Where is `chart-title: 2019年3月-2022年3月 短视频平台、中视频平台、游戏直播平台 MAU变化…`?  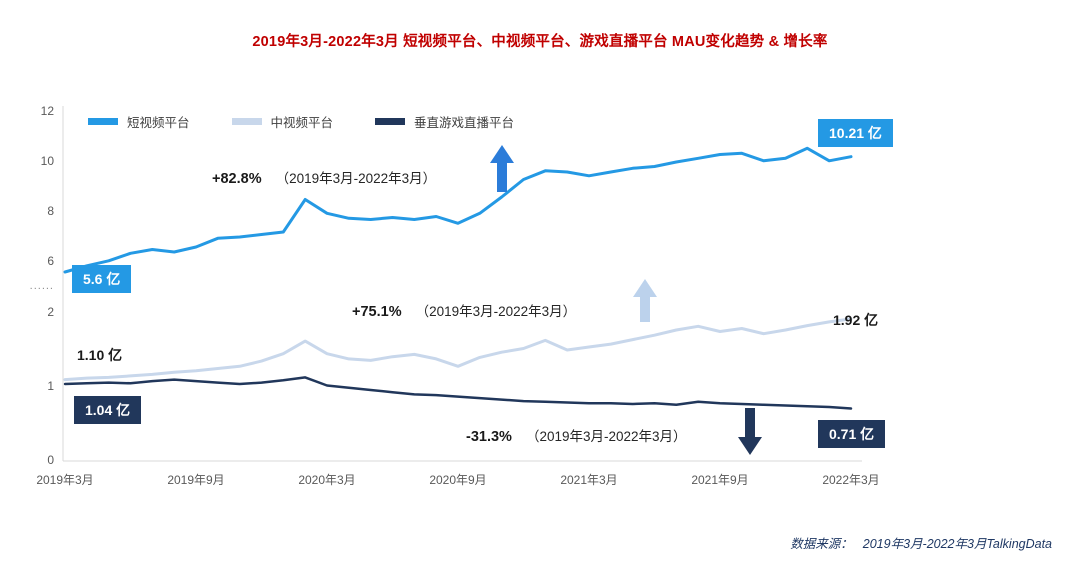 chart-title: 2019年3月-2022年3月 短视频平台、中视频平台、游戏直播平台 MAU变化… is located at coordinates (540, 42).